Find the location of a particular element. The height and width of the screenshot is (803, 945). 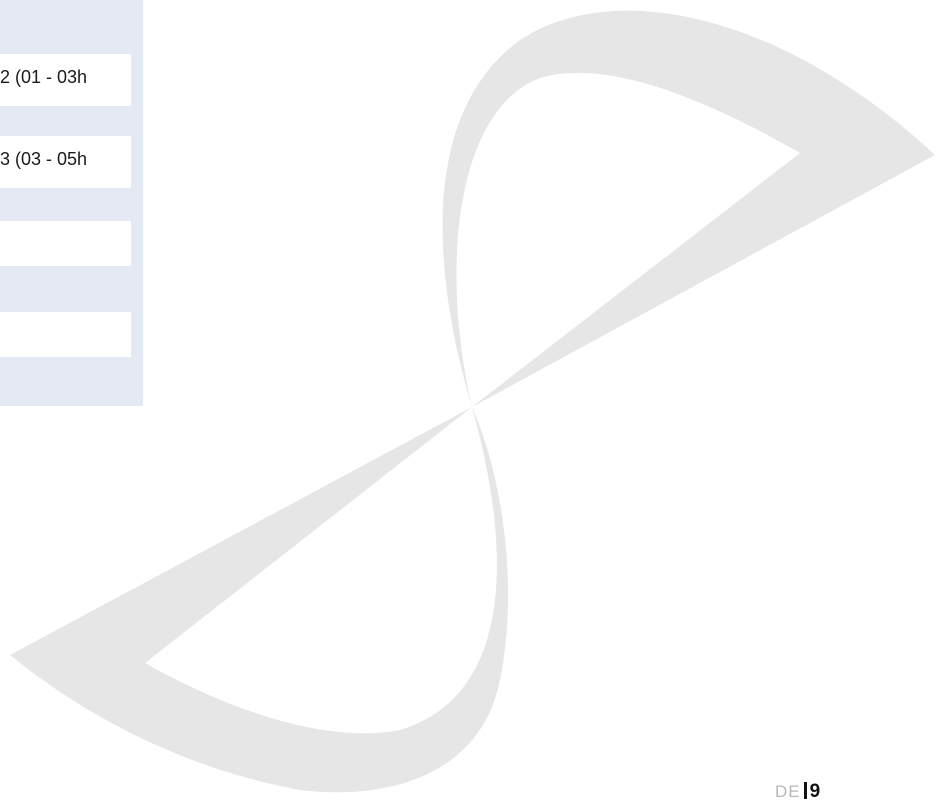

schedule-panel: 2 (01 - 03h 3 (03 - 05h is located at coordinates (71, 203).